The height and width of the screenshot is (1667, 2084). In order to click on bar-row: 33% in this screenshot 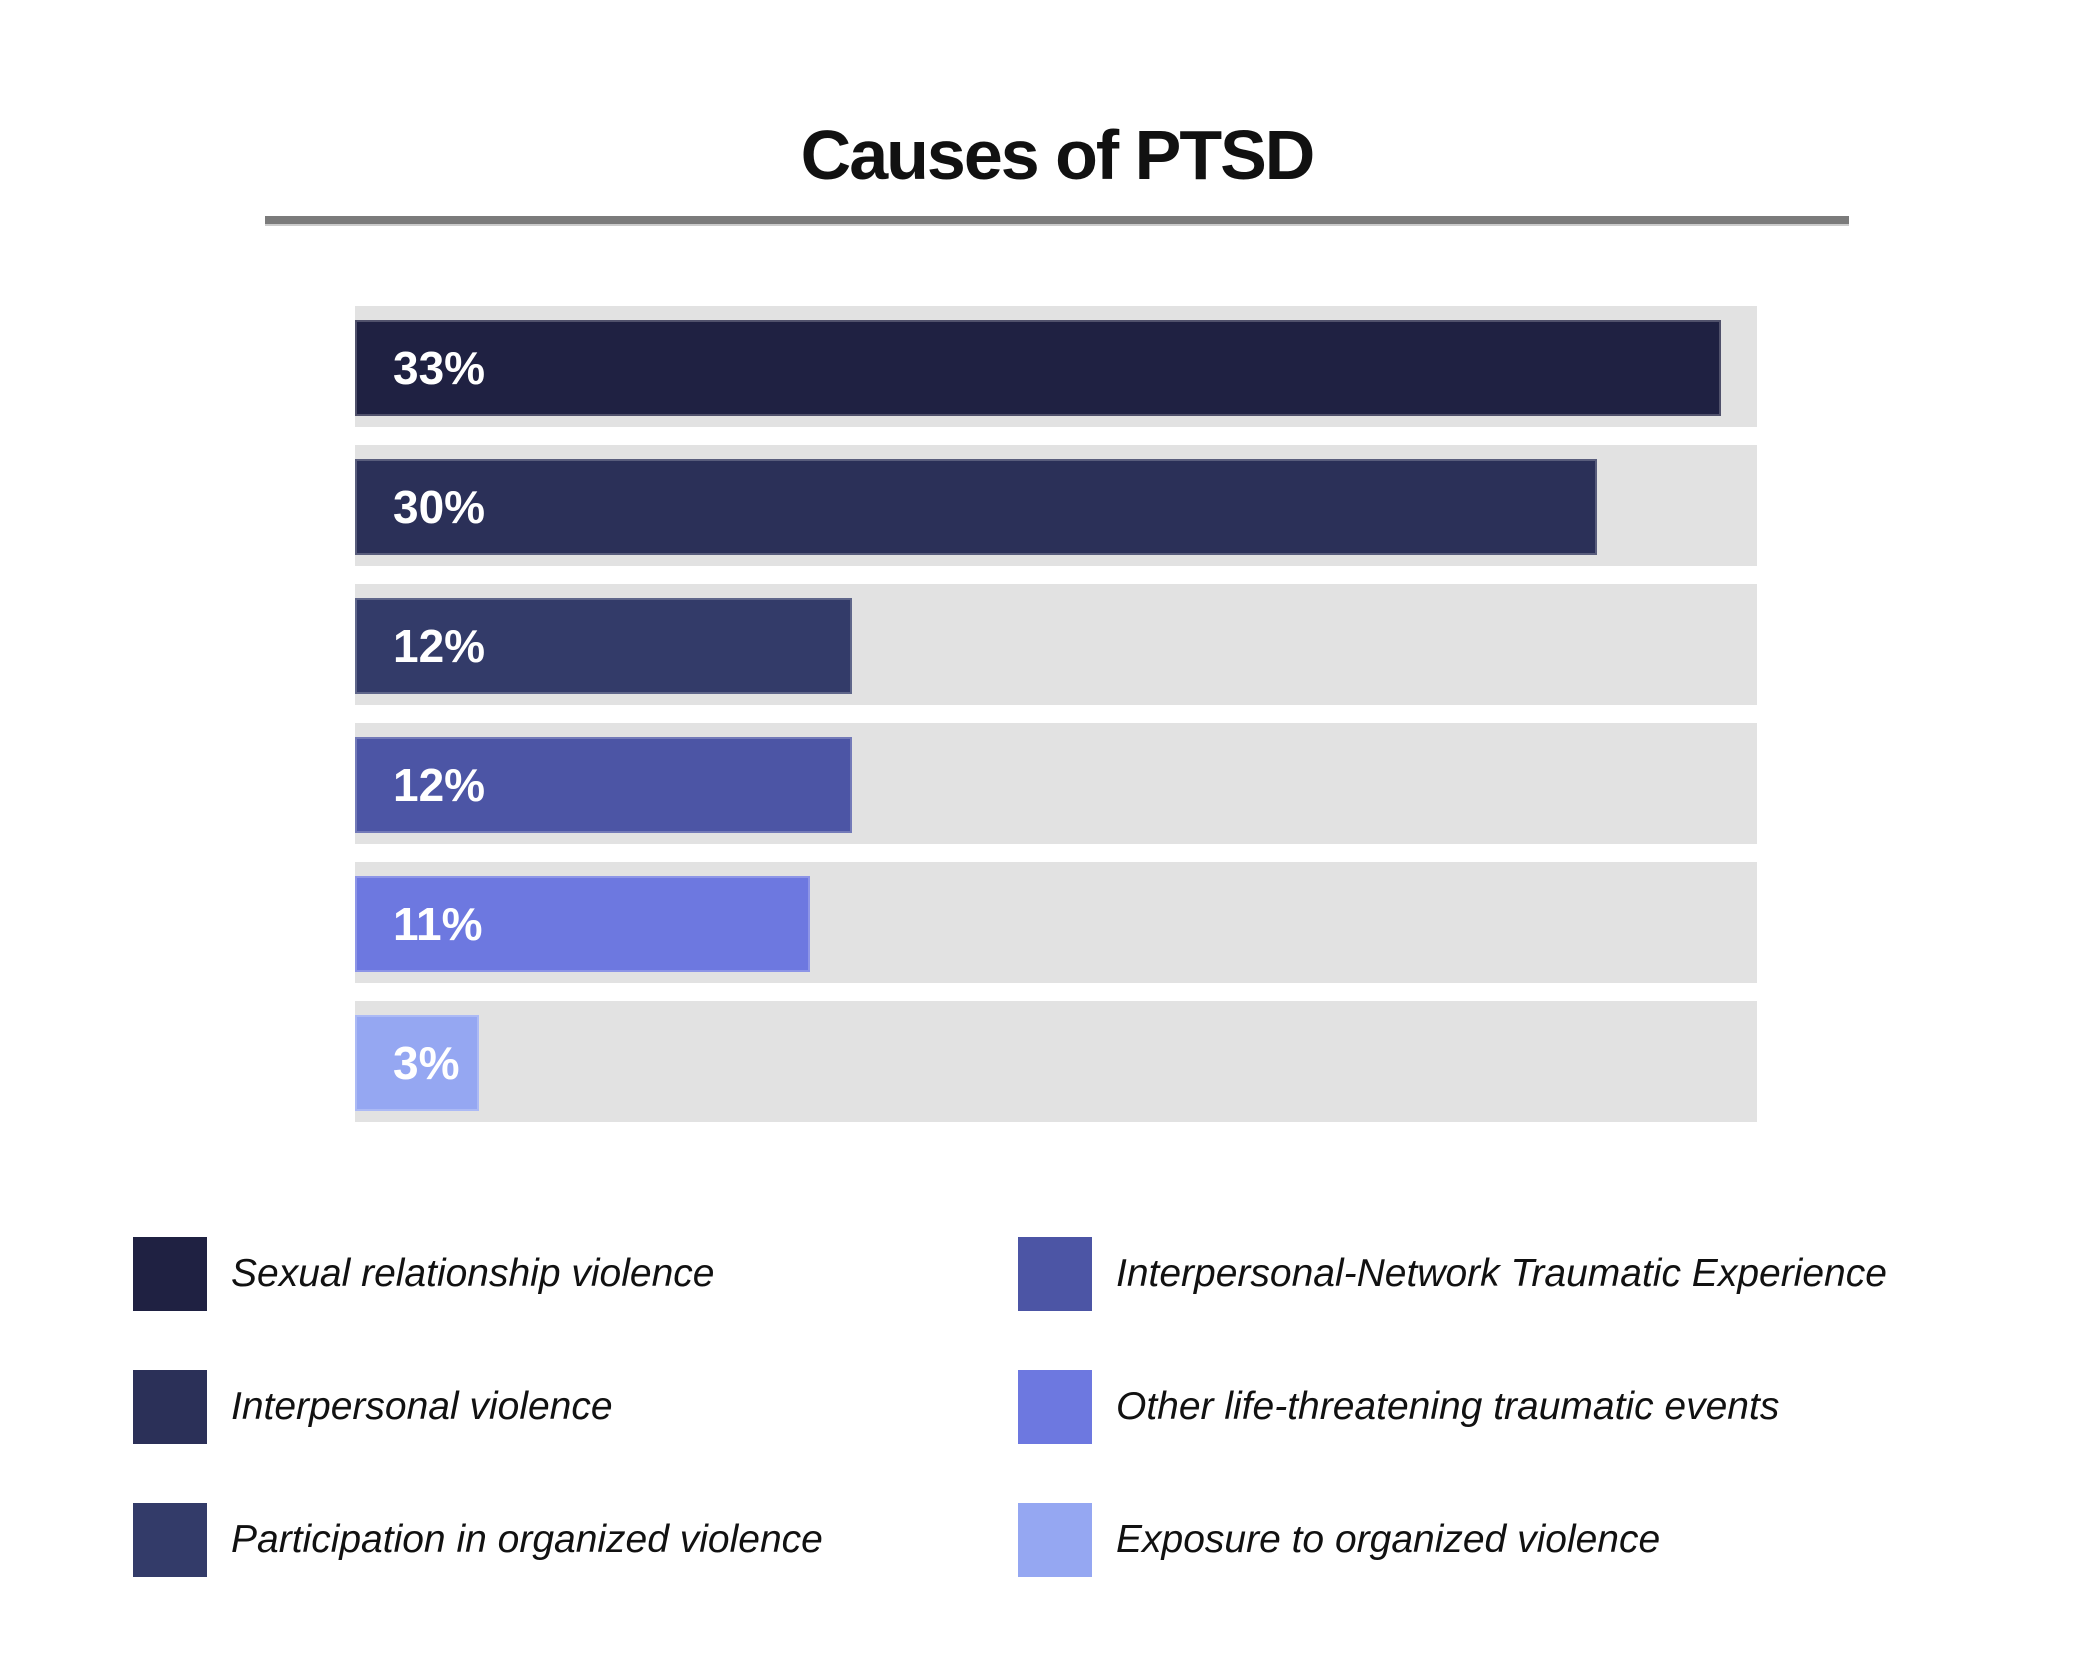, I will do `click(1056, 366)`.